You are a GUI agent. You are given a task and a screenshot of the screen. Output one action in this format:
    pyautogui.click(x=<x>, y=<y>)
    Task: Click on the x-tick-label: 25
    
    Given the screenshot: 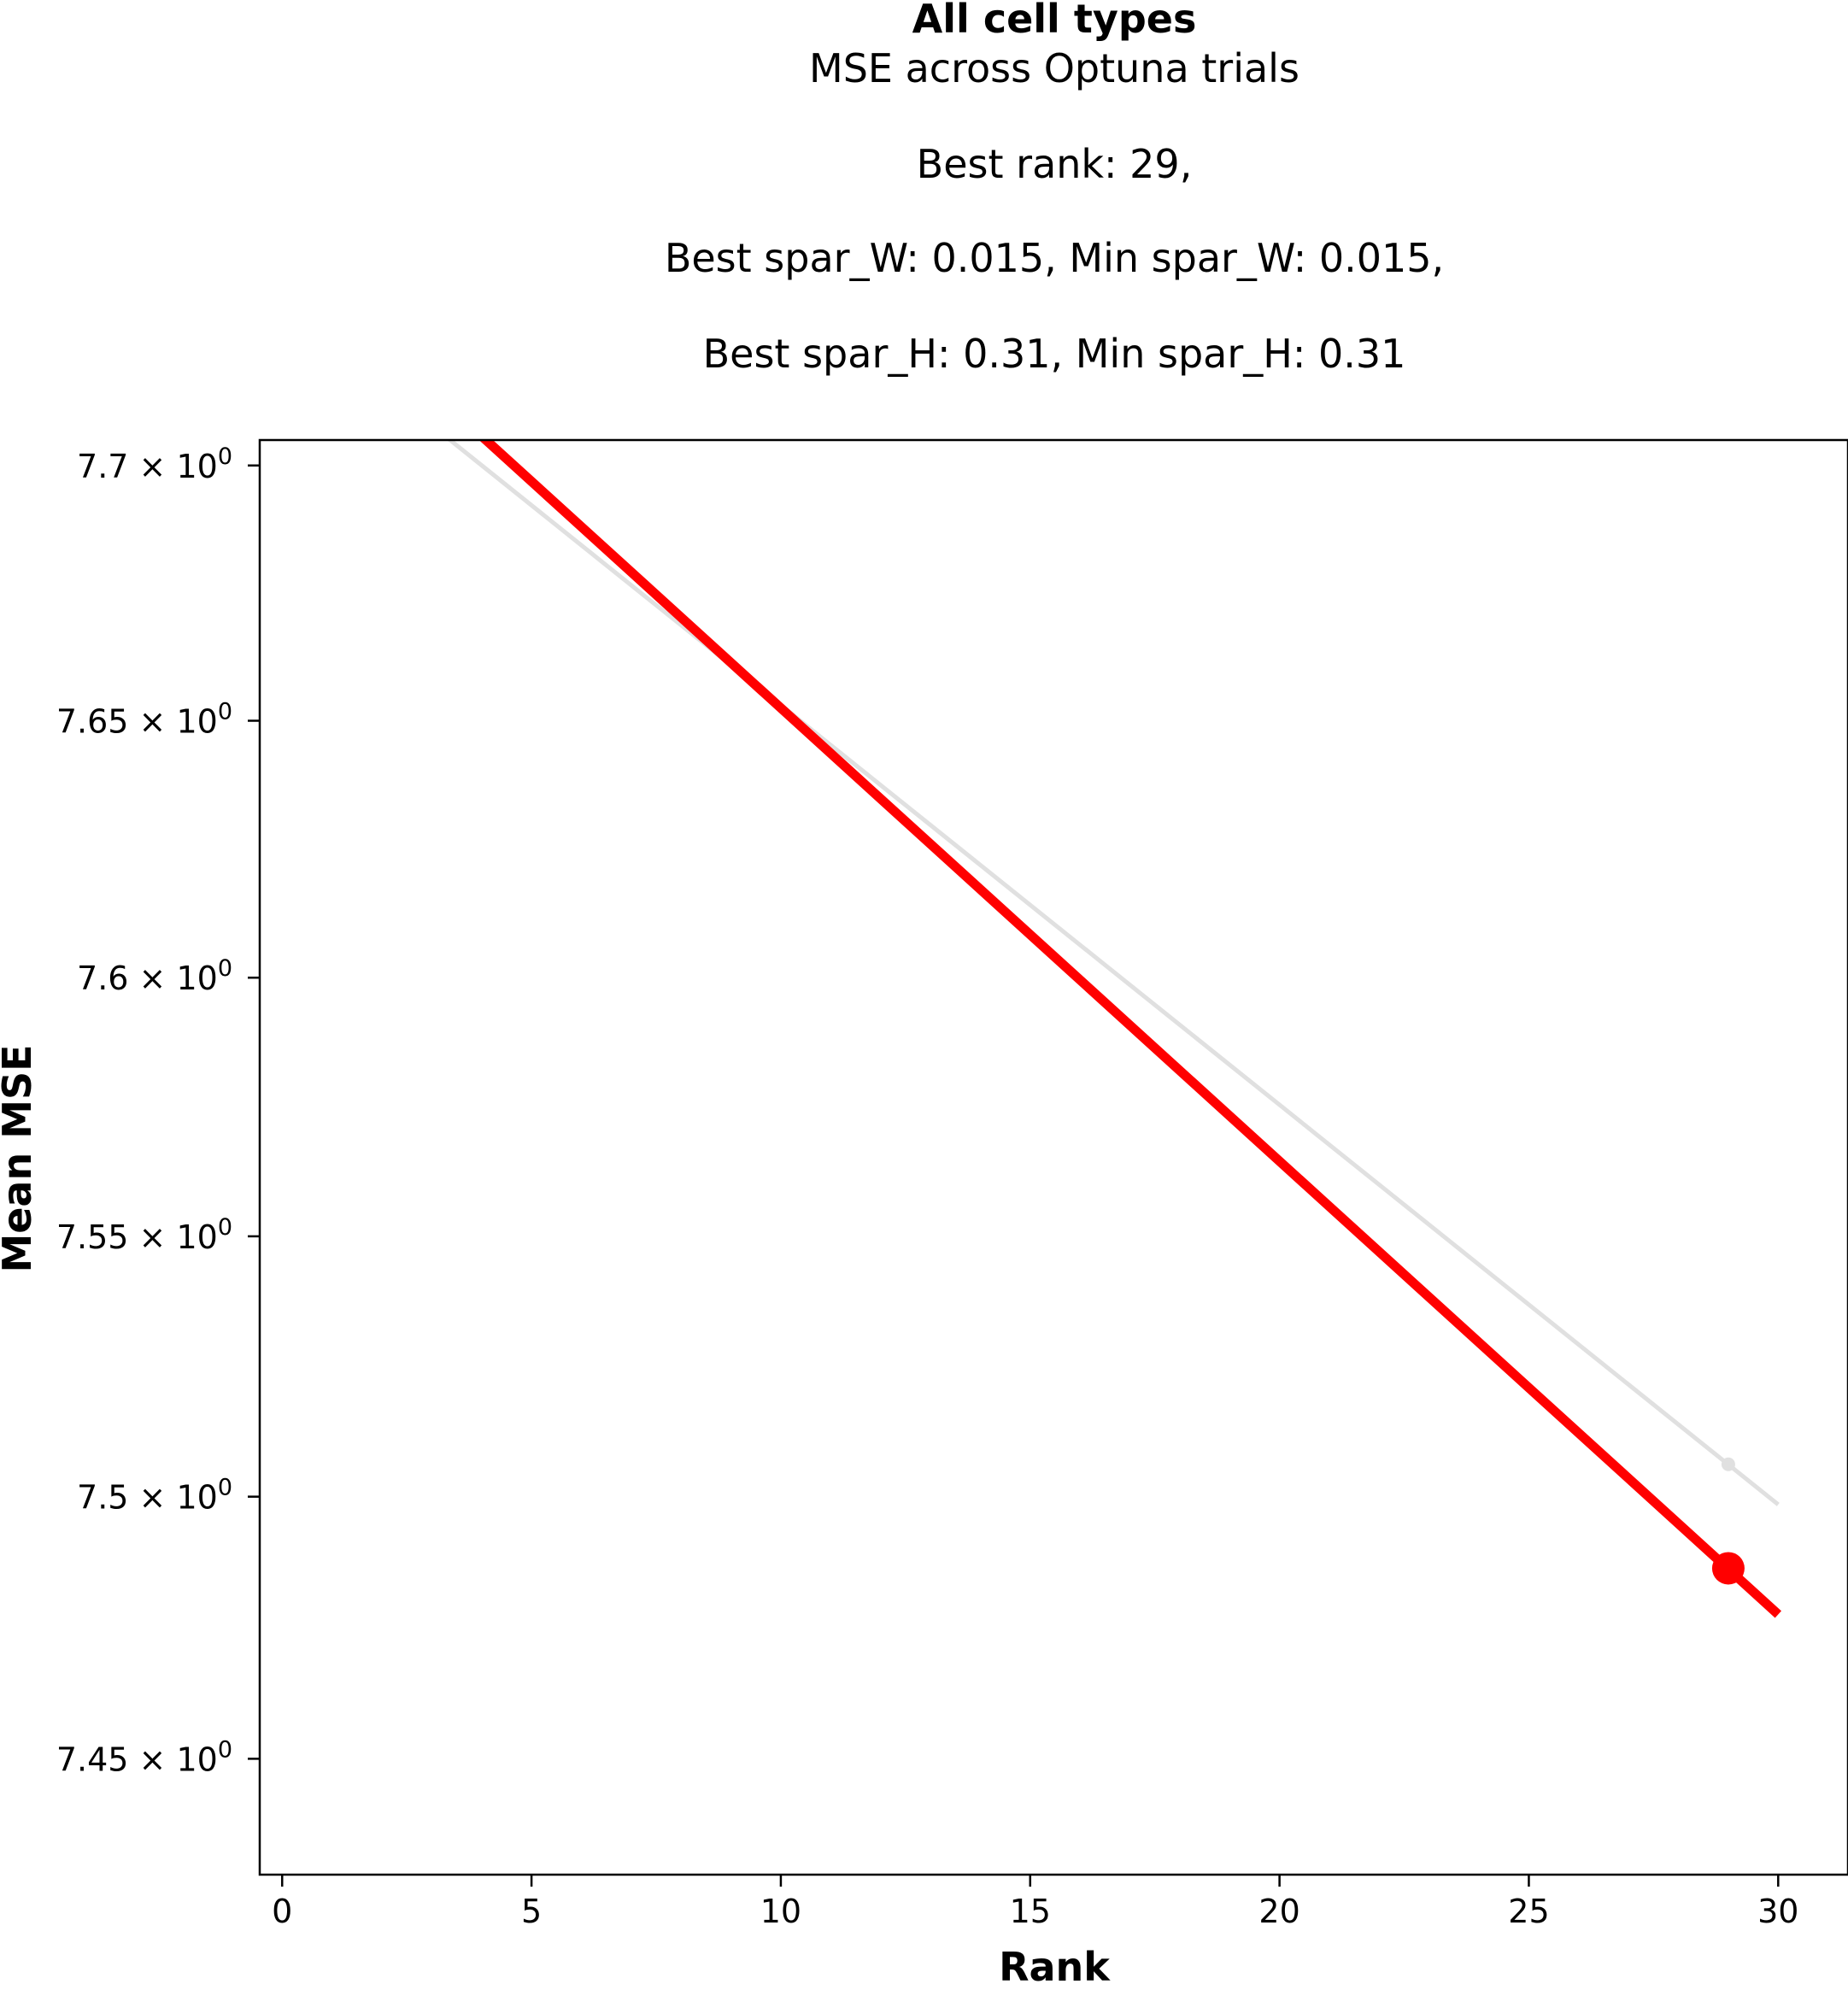 What is the action you would take?
    pyautogui.click(x=1528, y=1911)
    